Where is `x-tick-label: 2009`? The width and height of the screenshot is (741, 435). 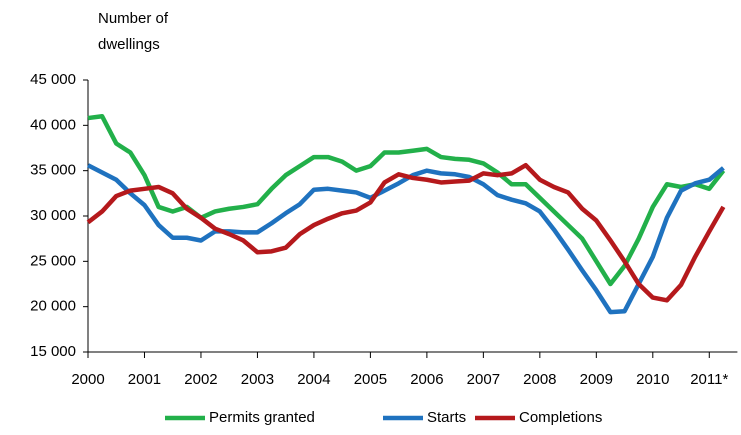 x-tick-label: 2009 is located at coordinates (596, 379).